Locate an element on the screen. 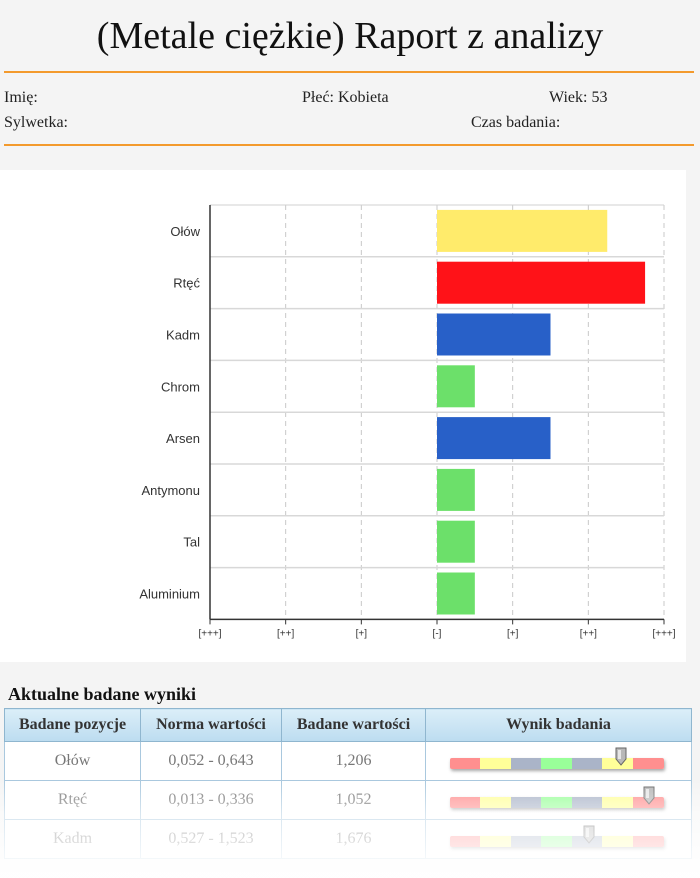  table-row: Rtęć 0,013 - 0,336 1,052 is located at coordinates (348, 800).